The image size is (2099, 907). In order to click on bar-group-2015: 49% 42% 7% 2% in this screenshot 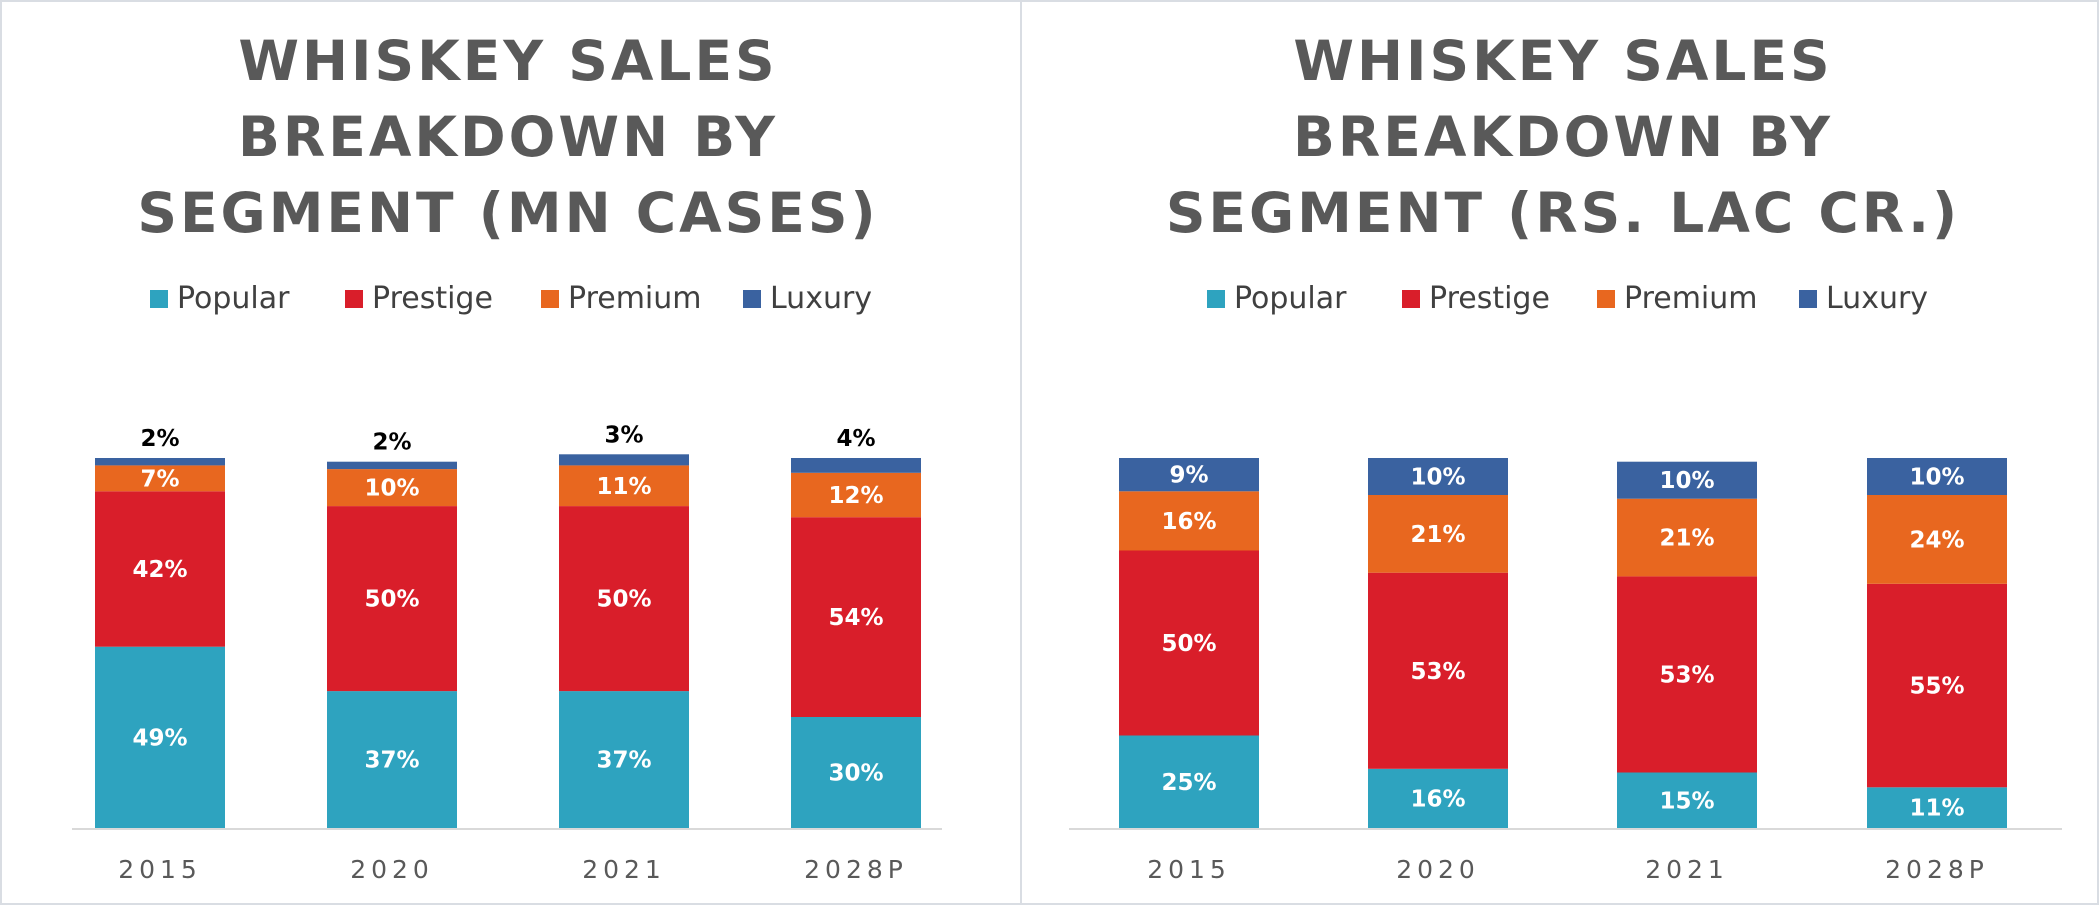, I will do `click(160, 627)`.